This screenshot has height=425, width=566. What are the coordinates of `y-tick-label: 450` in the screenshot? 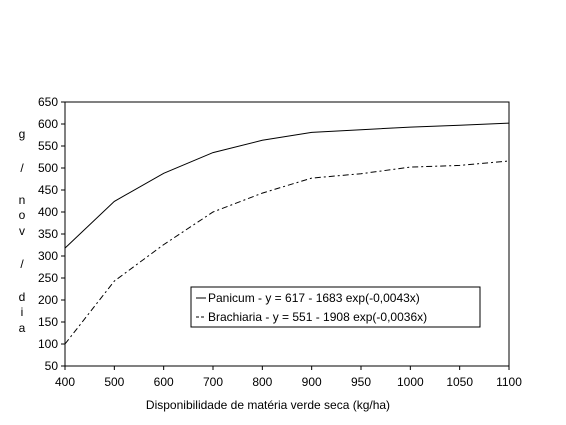 It's located at (48, 190).